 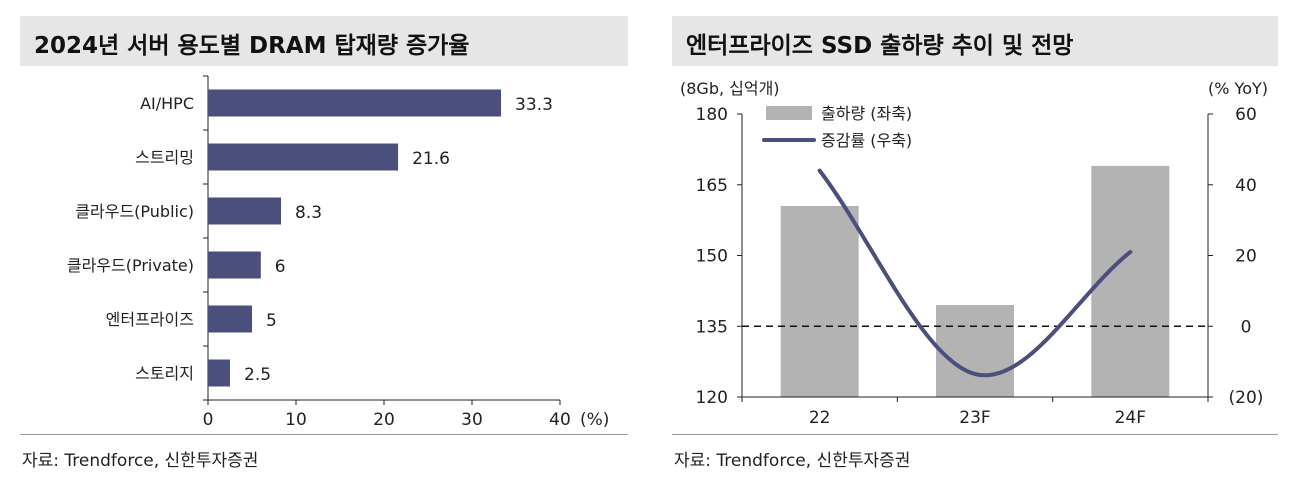 What do you see at coordinates (1246, 115) in the screenshot?
I see `right-y-tick-label: 60` at bounding box center [1246, 115].